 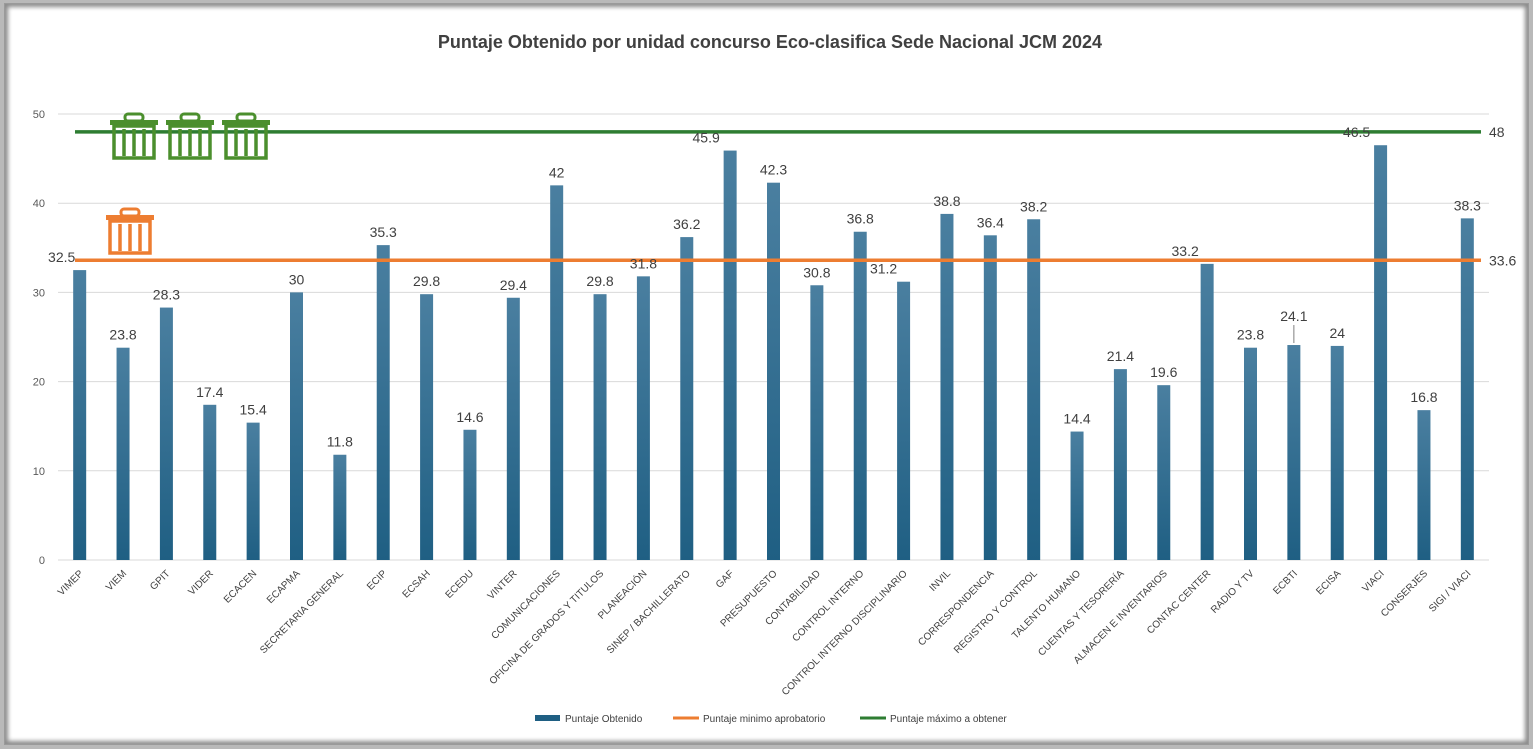 I want to click on data-label: 29.4, so click(x=513, y=285).